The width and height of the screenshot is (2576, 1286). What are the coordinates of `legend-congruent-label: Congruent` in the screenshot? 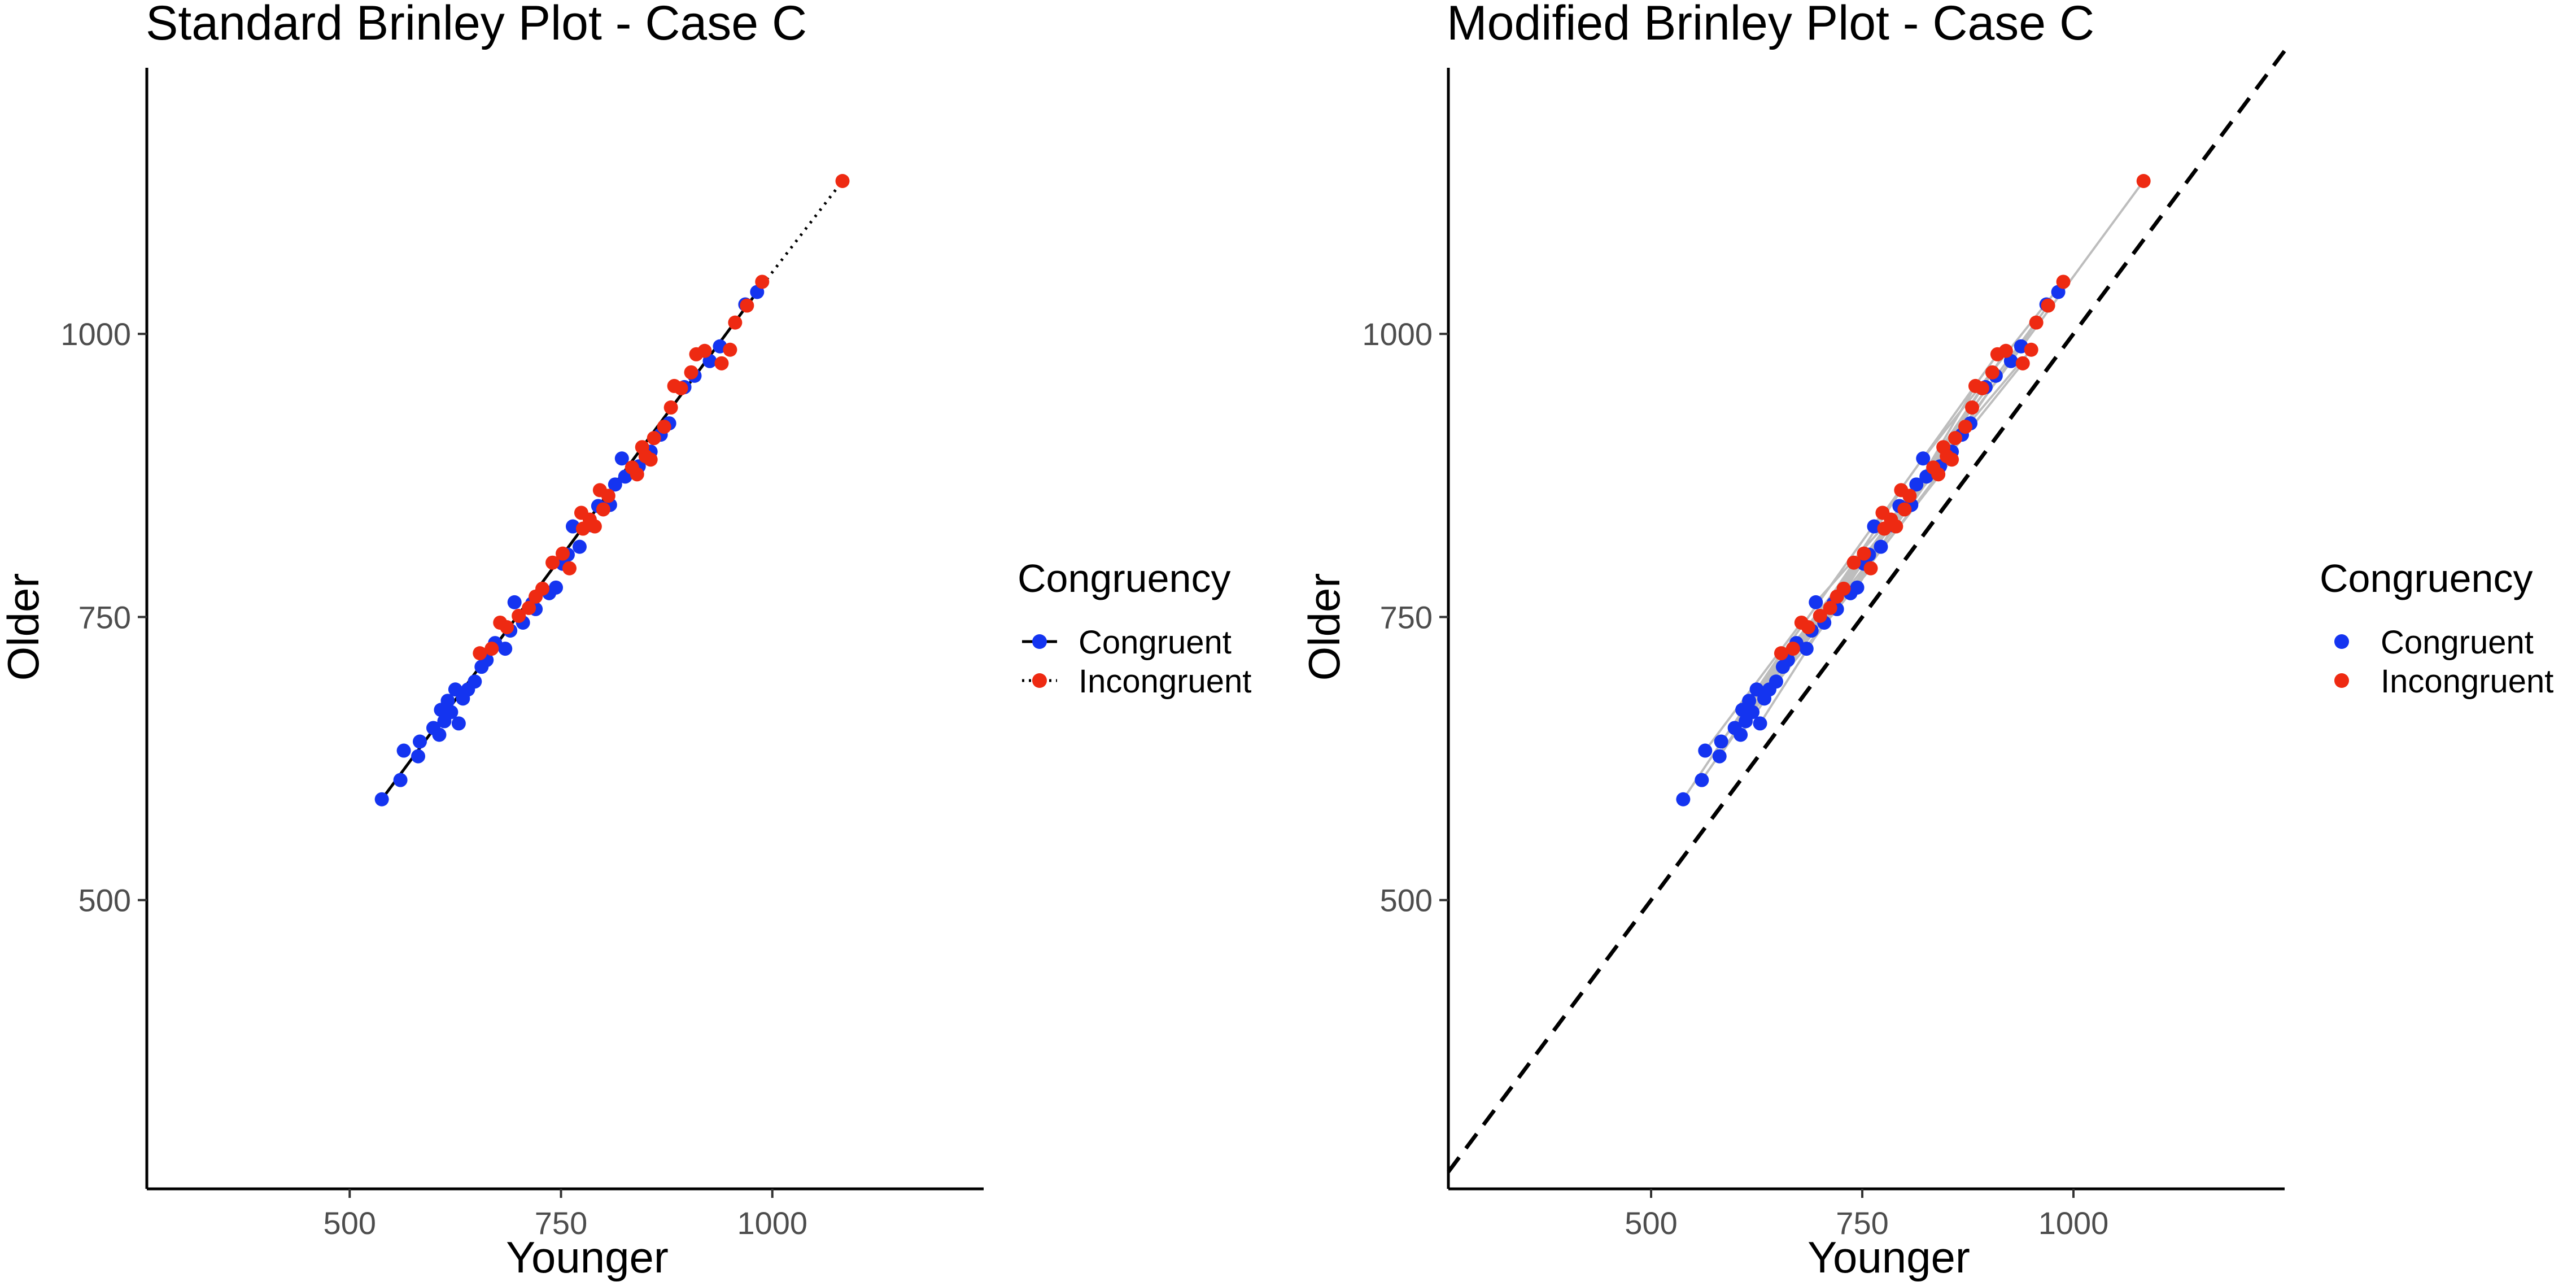 It's located at (1155, 643).